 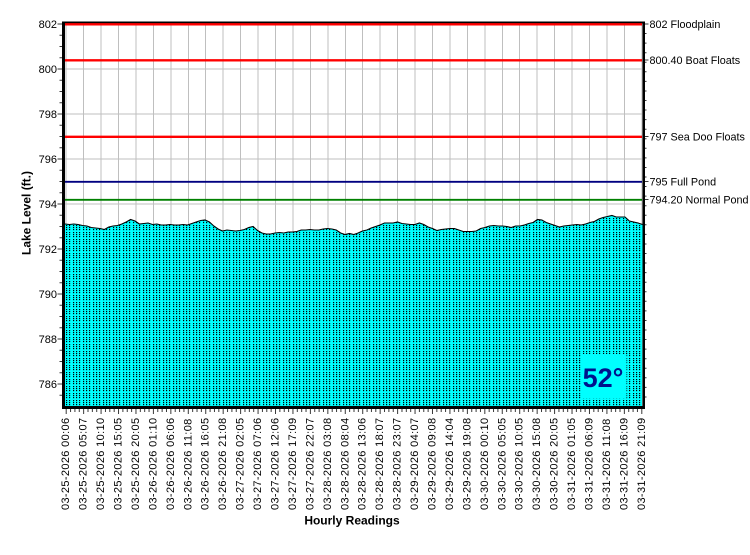 I want to click on svg-text: 03-31-2026 01:05, so click(x=572, y=464).